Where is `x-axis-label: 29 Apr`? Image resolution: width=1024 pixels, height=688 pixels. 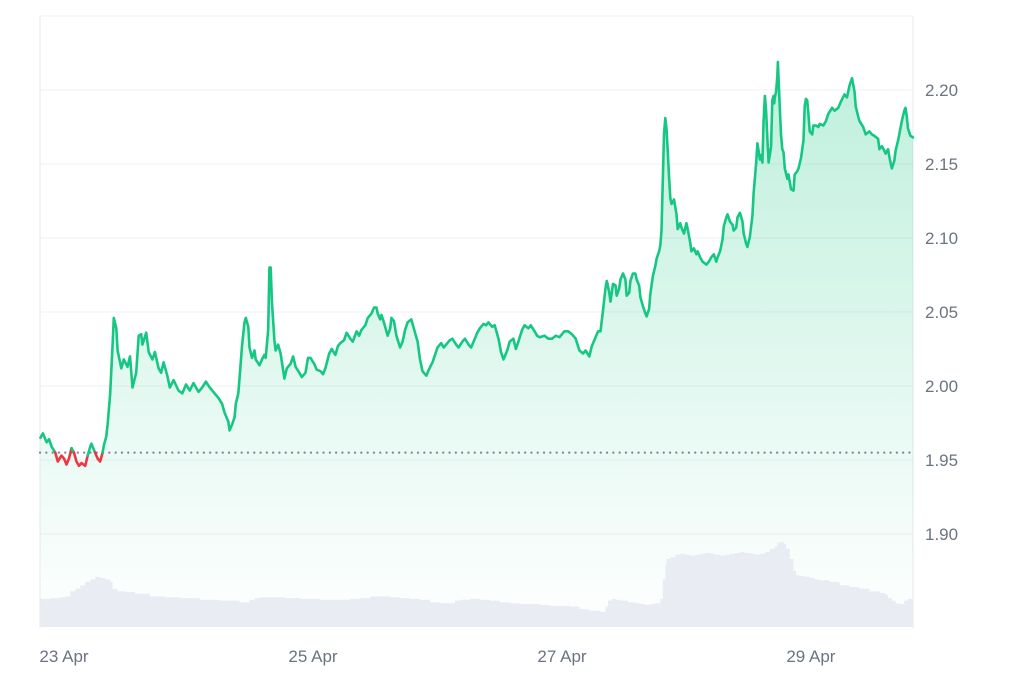
x-axis-label: 29 Apr is located at coordinates (810, 656).